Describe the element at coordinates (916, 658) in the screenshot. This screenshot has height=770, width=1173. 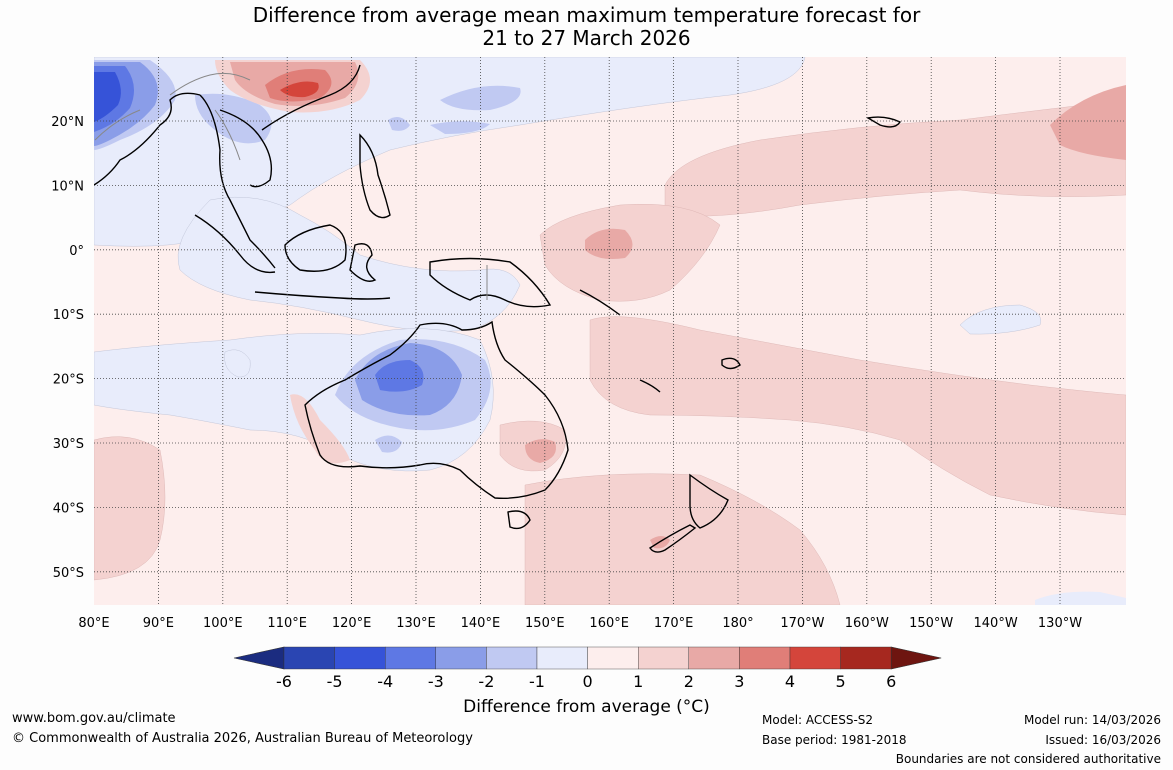
I see `colorbar-extend-max` at that location.